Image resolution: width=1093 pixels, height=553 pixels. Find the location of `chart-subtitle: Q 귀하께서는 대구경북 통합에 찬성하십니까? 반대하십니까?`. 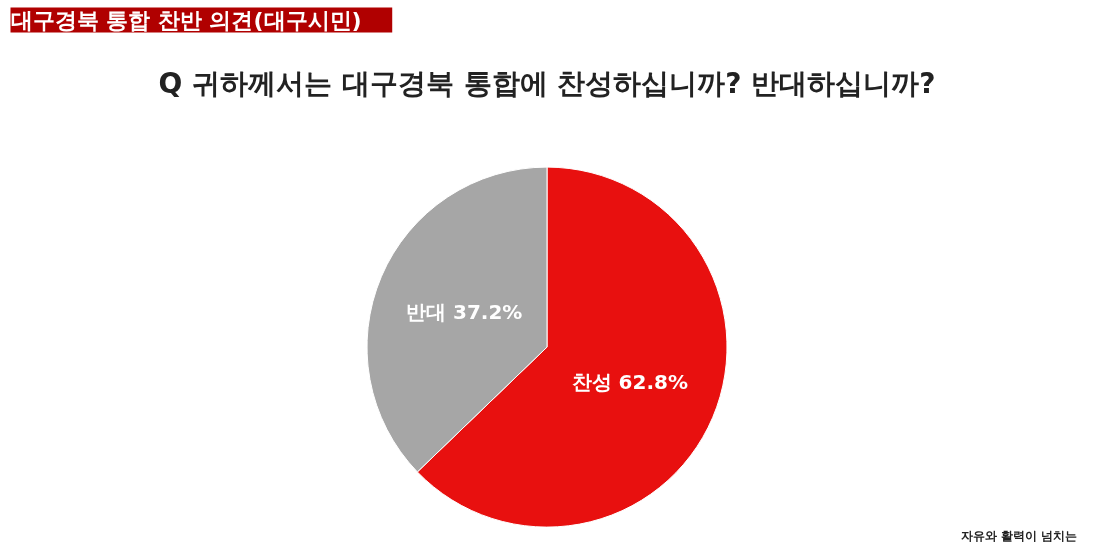

chart-subtitle: Q 귀하께서는 대구경북 통합에 찬성하십니까? 반대하십니까? is located at coordinates (547, 84).